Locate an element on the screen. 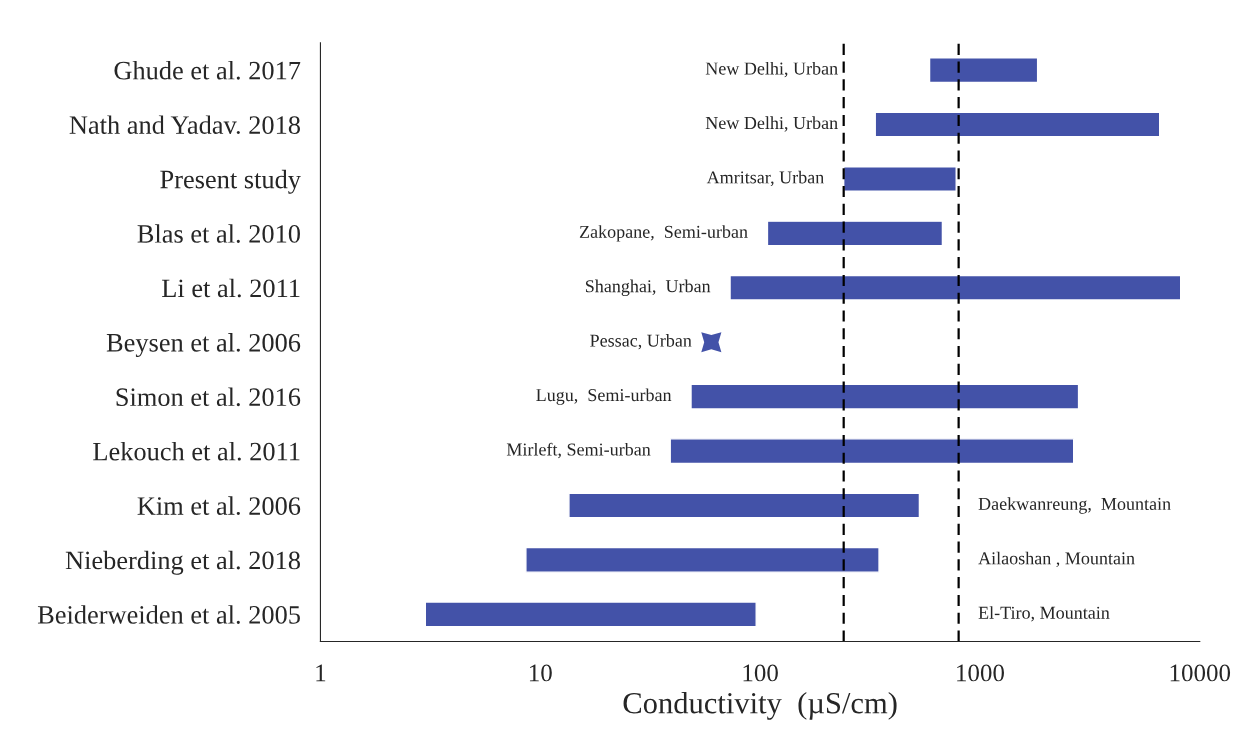  x-tick-label: 1000 is located at coordinates (980, 673).